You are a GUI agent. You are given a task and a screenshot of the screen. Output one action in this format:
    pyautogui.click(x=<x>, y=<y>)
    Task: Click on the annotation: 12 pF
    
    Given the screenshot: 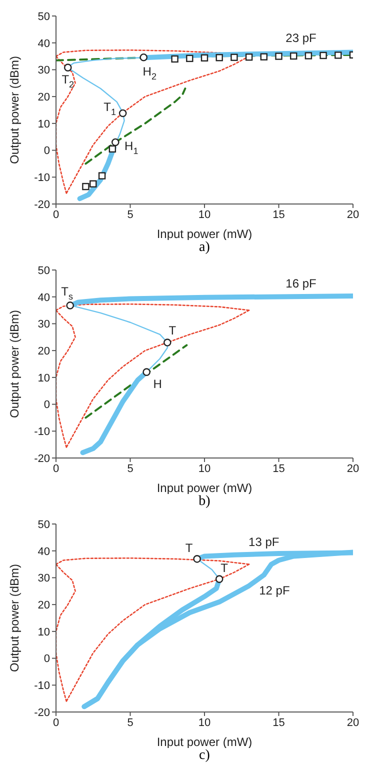 What is the action you would take?
    pyautogui.click(x=274, y=590)
    